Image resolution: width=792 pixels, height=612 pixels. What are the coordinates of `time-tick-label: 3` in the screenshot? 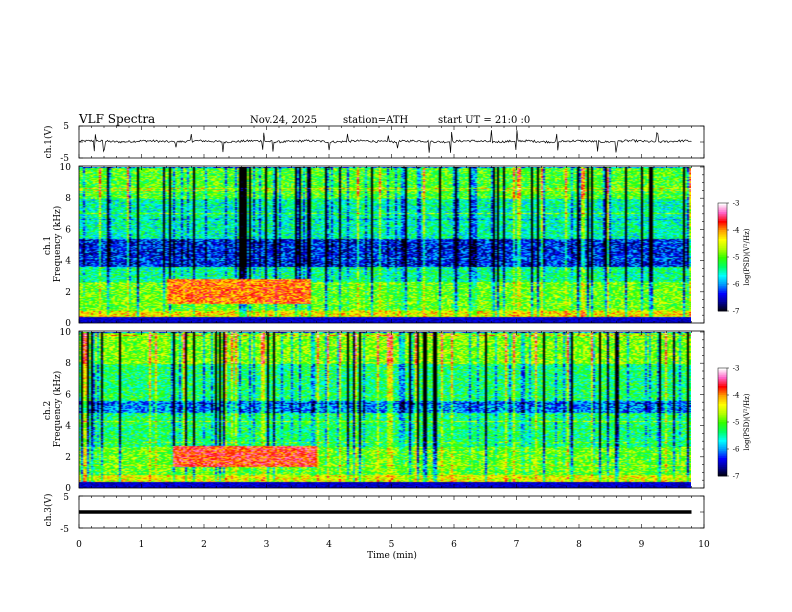 It's located at (267, 545).